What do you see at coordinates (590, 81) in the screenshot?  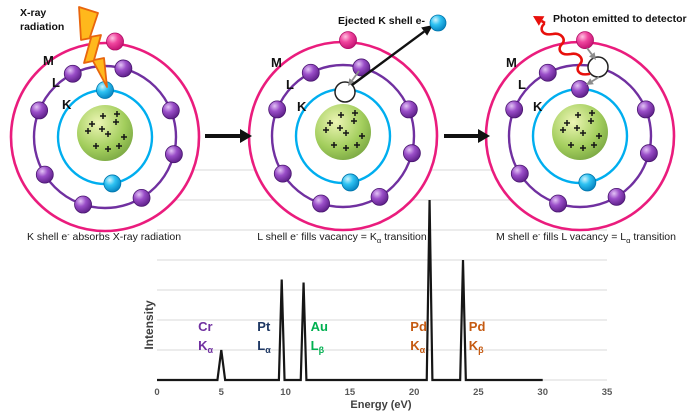 I see `l-to-k-fill-arrow-head` at bounding box center [590, 81].